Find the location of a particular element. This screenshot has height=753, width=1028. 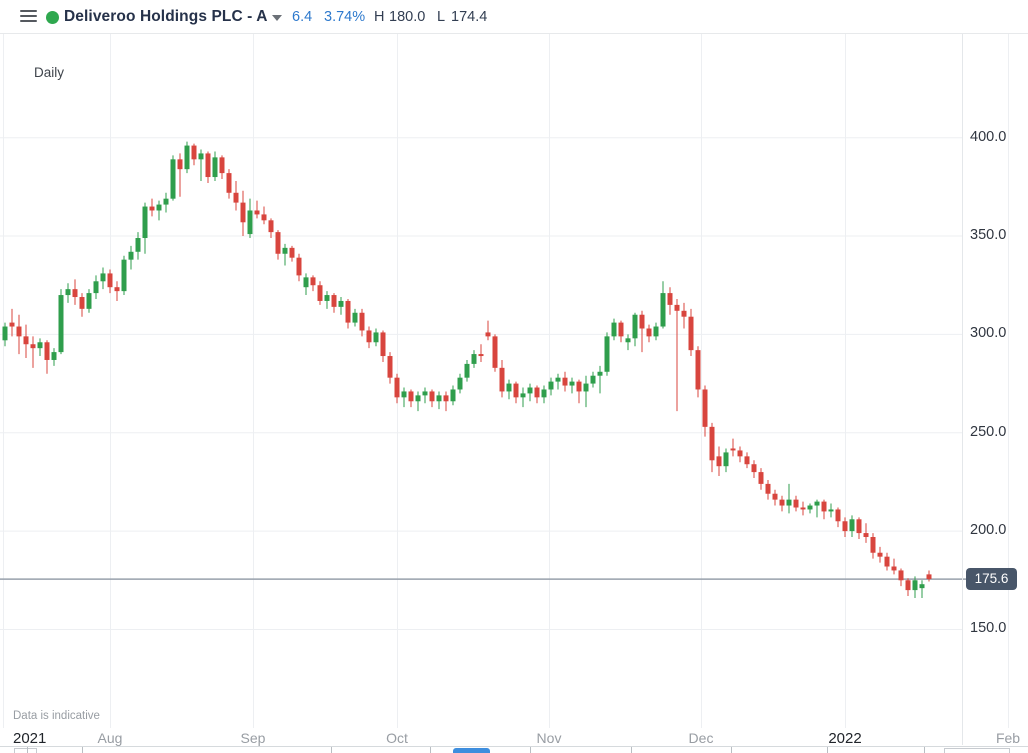

price-axis-separator is located at coordinates (962, 389).